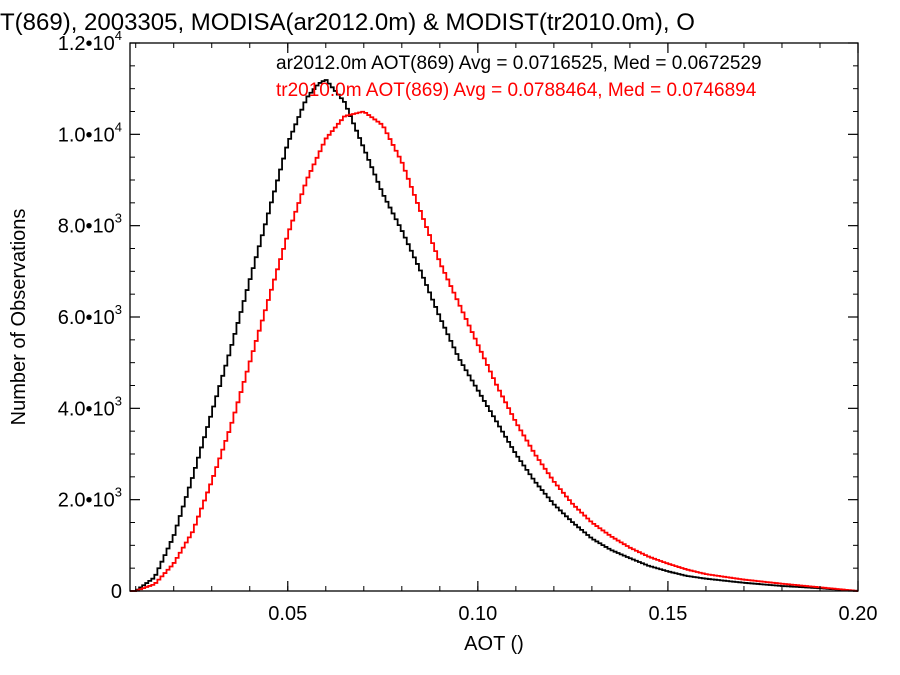  I want to click on y-tick-mantissa: 1.2•10, so click(86, 44).